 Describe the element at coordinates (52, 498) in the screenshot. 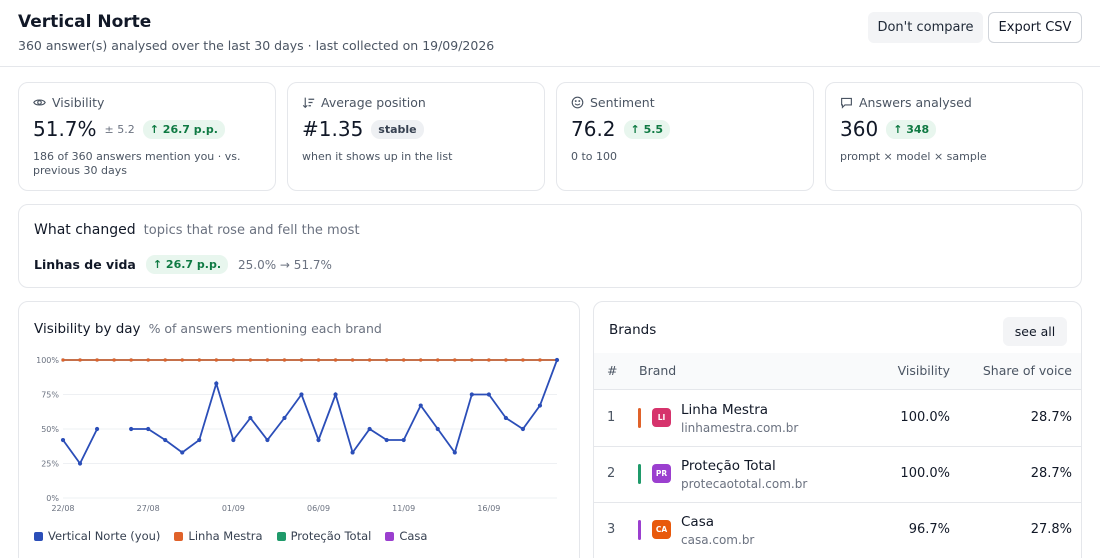

I see `y-tick-label: 0%` at that location.